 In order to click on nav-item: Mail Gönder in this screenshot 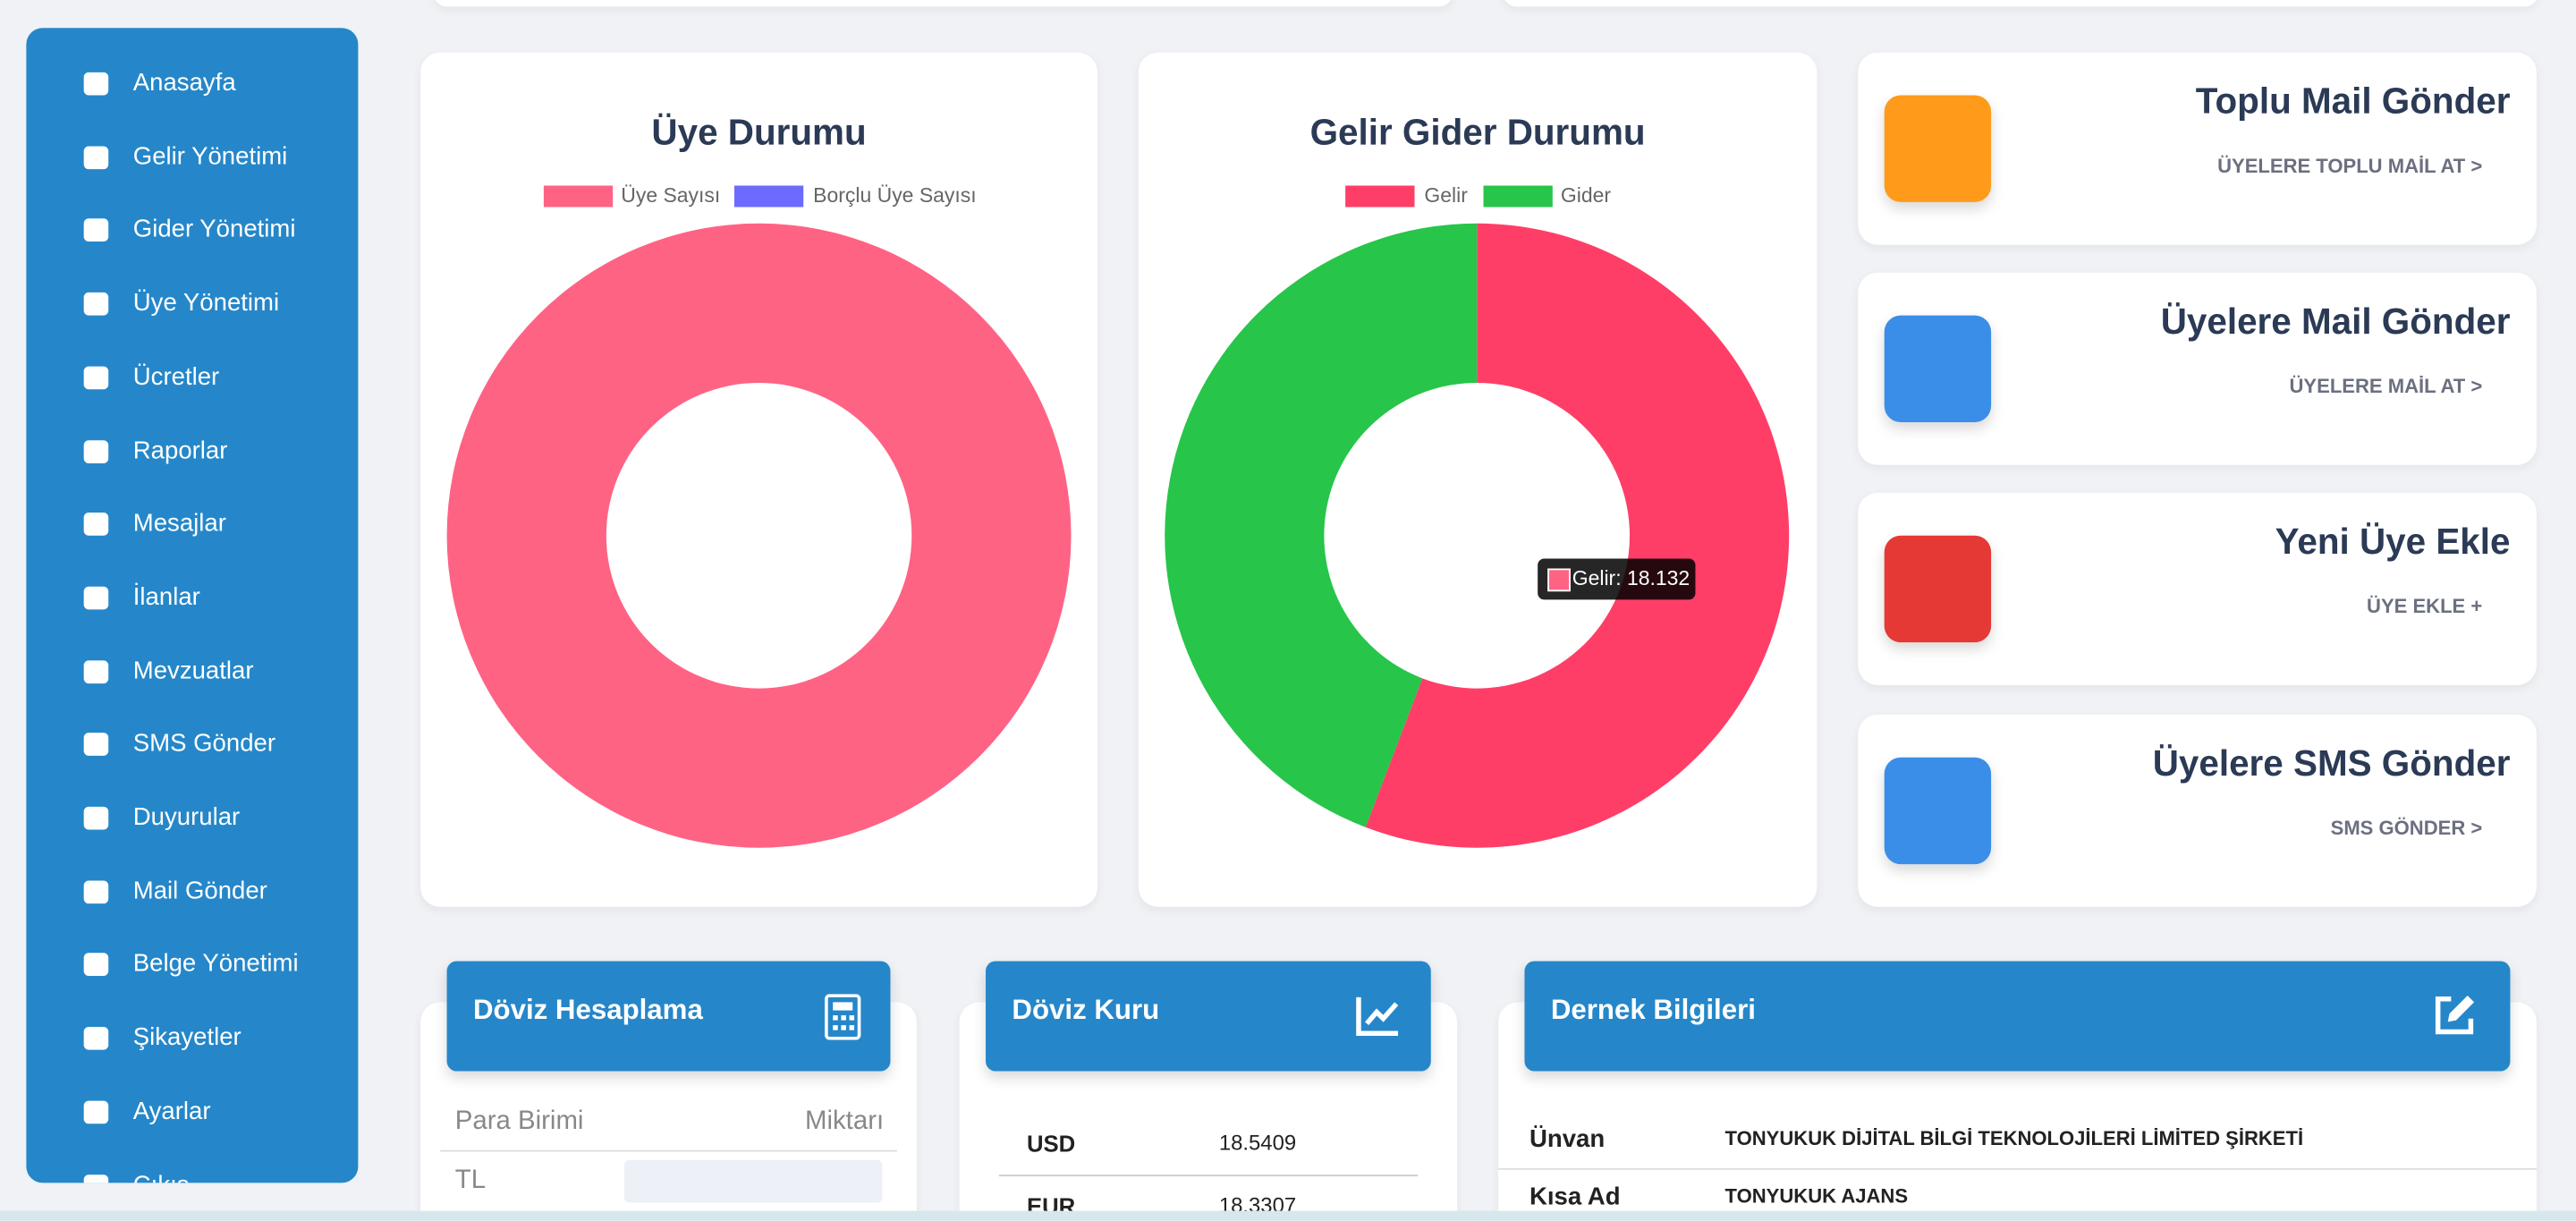, I will do `click(192, 892)`.